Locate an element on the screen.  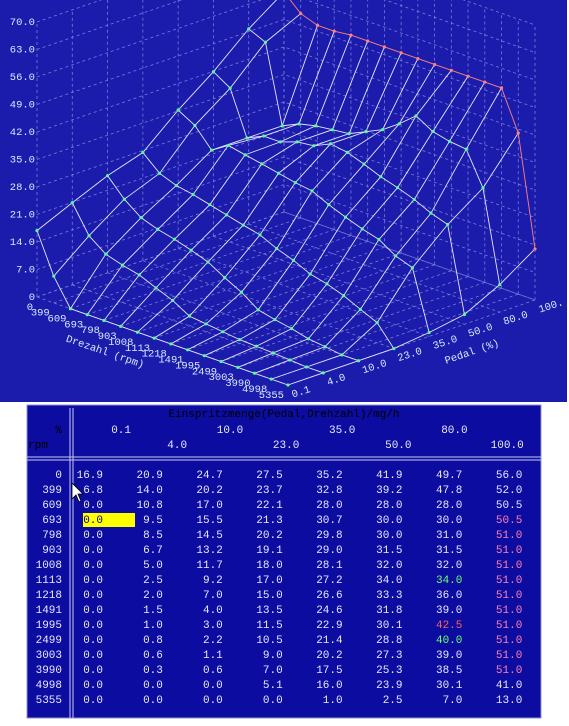
cell: 28.0 is located at coordinates (389, 506).